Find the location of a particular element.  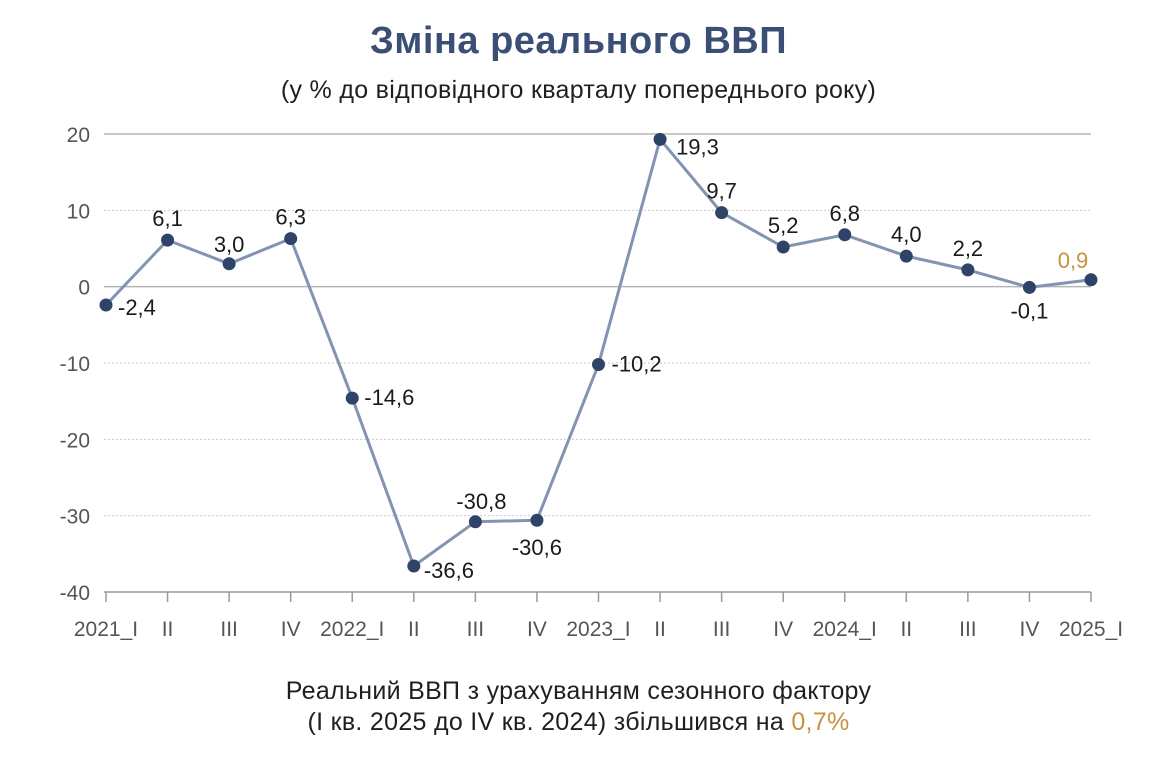

y-tick-label: -20 is located at coordinates (75, 440).